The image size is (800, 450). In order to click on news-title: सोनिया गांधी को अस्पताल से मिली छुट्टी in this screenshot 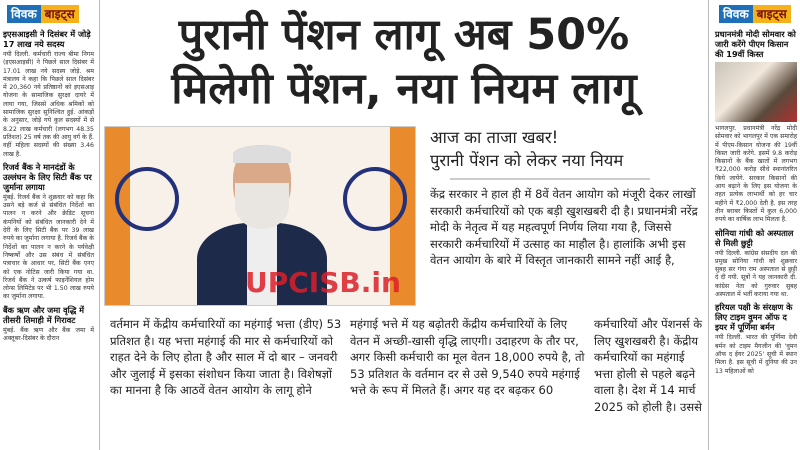, I will do `click(754, 237)`.